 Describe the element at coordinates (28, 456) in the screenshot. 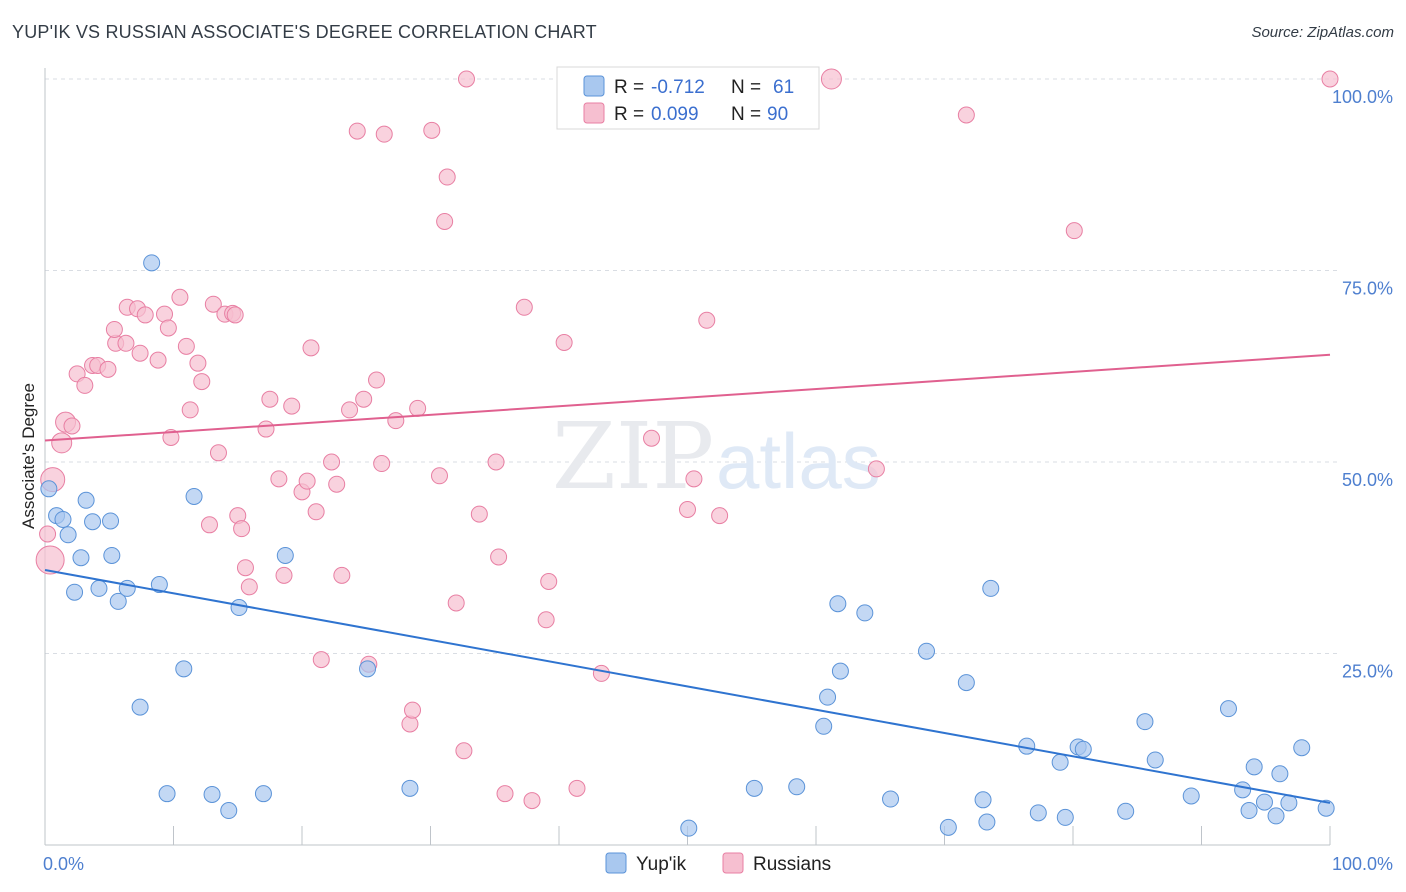

I see `y-axis-label: Associate's Degree` at that location.